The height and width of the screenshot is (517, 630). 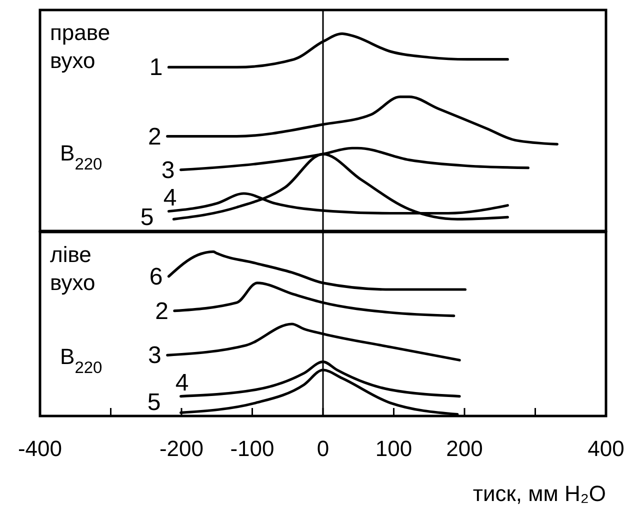 What do you see at coordinates (73, 268) in the screenshot?
I see `annotation: ліве вухо` at bounding box center [73, 268].